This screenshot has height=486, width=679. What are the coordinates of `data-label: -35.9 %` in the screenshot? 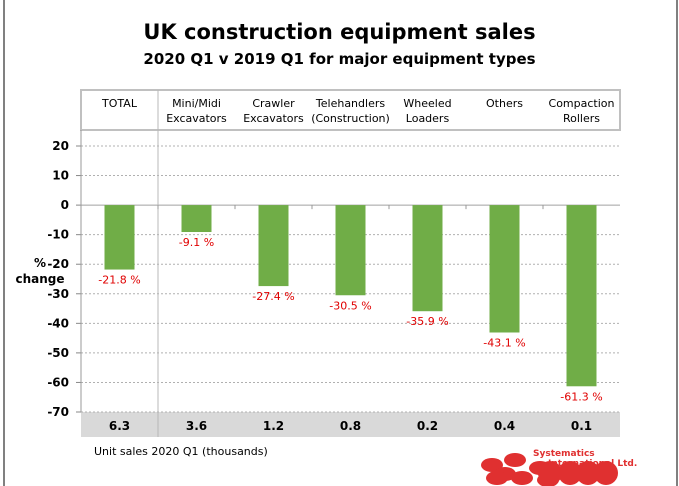 It's located at (427, 321).